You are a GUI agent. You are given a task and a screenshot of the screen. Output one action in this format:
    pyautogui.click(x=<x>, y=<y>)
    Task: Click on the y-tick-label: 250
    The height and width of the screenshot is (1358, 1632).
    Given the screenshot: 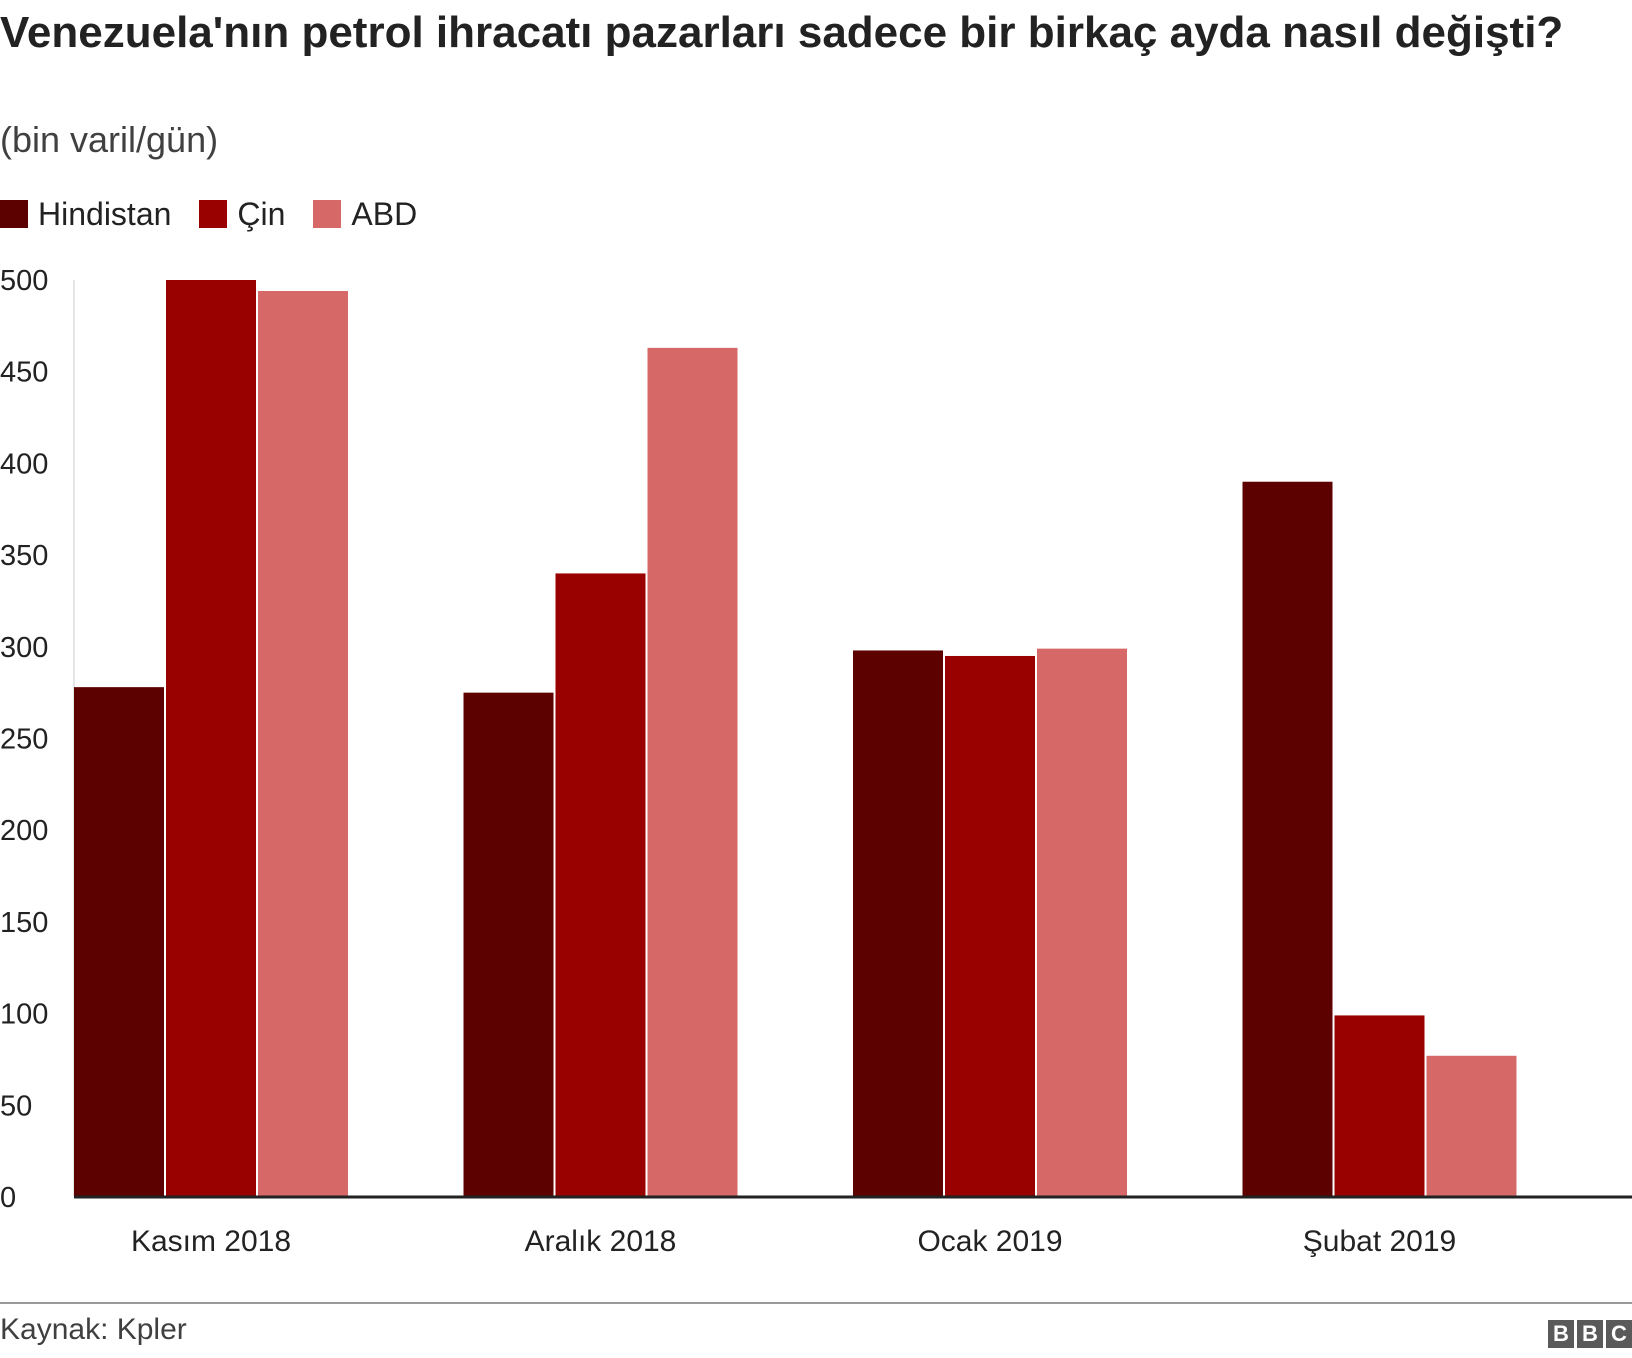 What is the action you would take?
    pyautogui.click(x=24, y=740)
    